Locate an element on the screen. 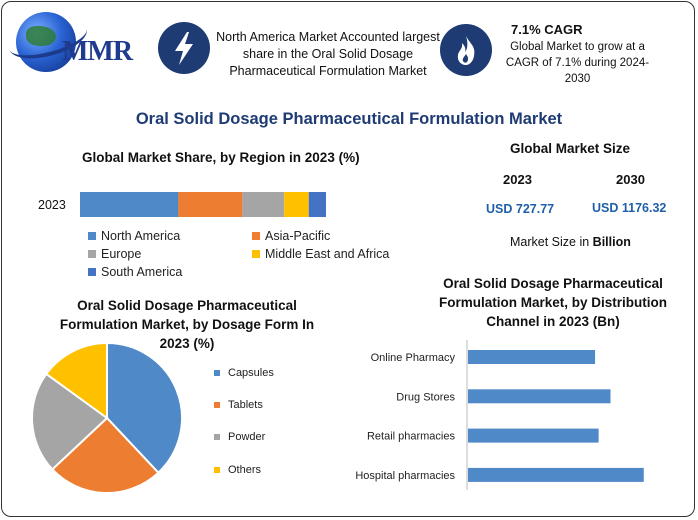  pie-legend-tablets: Tablets is located at coordinates (238, 405).